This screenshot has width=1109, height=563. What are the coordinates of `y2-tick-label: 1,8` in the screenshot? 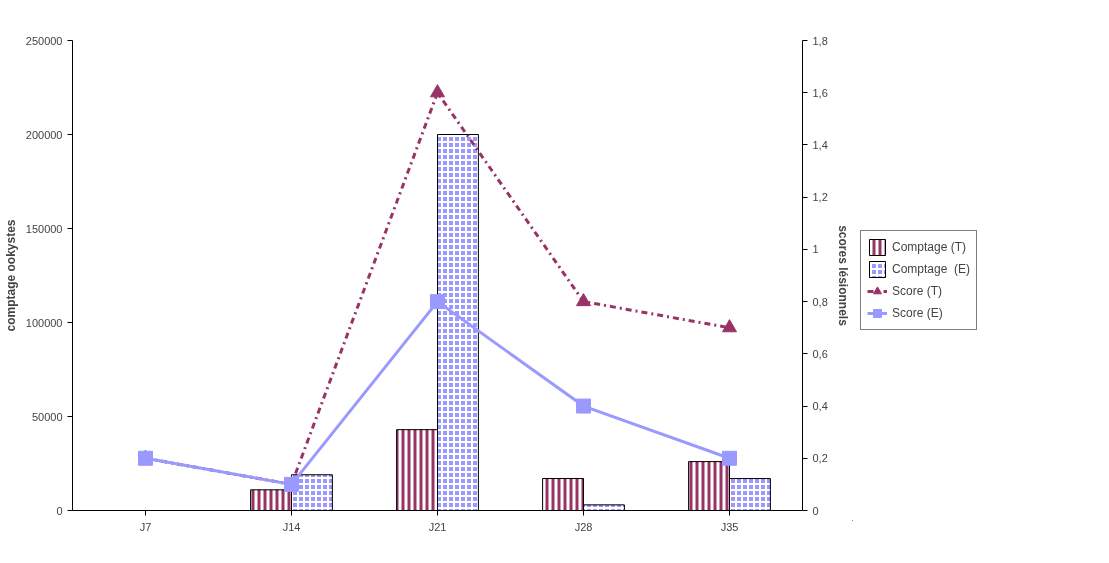 It's located at (820, 40).